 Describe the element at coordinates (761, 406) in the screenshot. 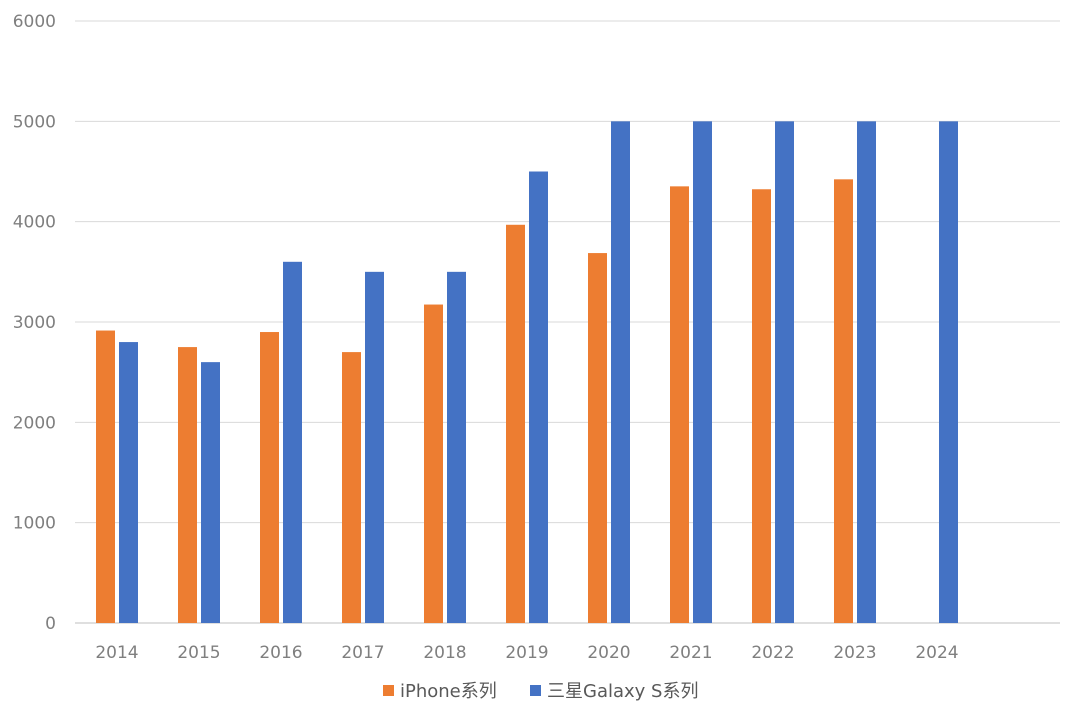

I see `bar-iphone-2022` at that location.